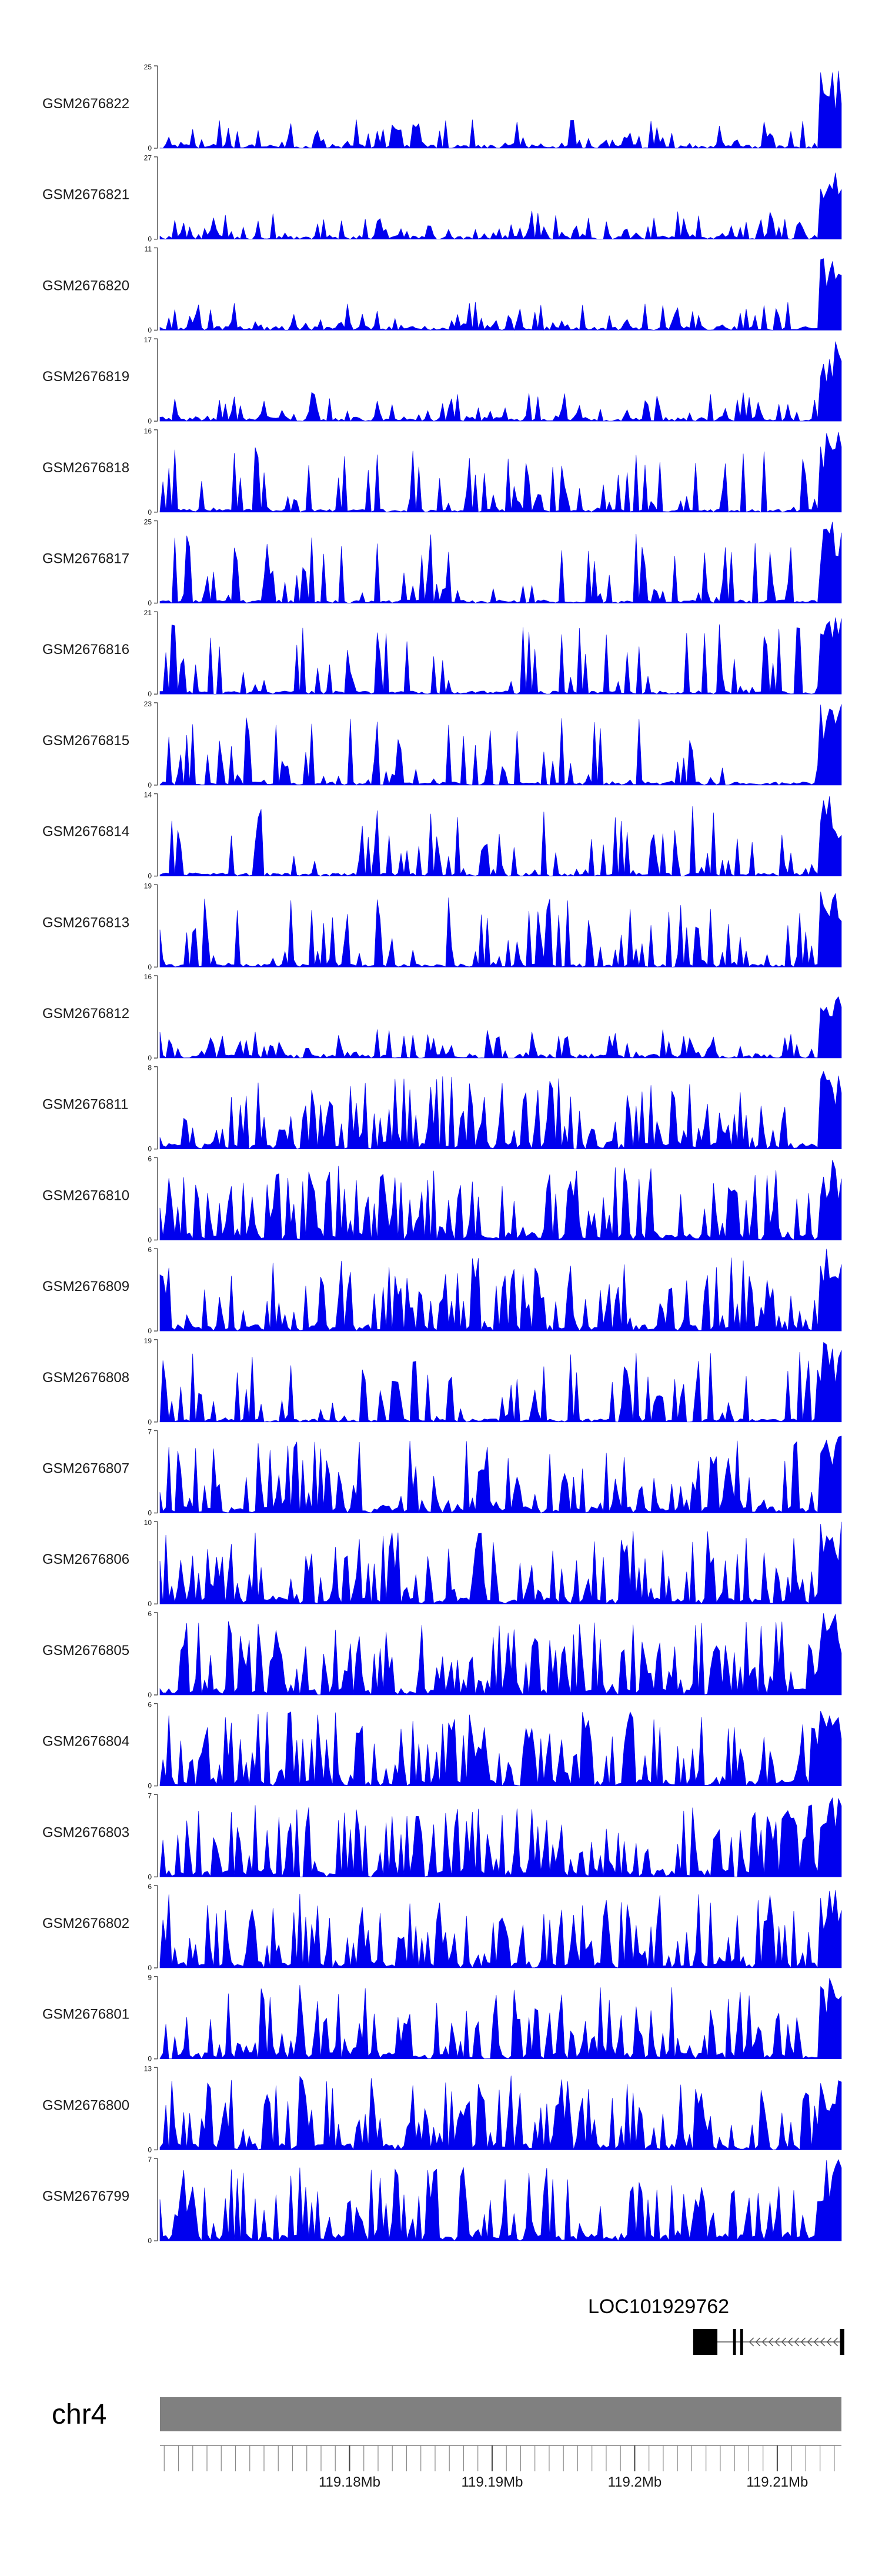 The width and height of the screenshot is (882, 2576). I want to click on axis-tick-label: 119.21Mb, so click(777, 2482).